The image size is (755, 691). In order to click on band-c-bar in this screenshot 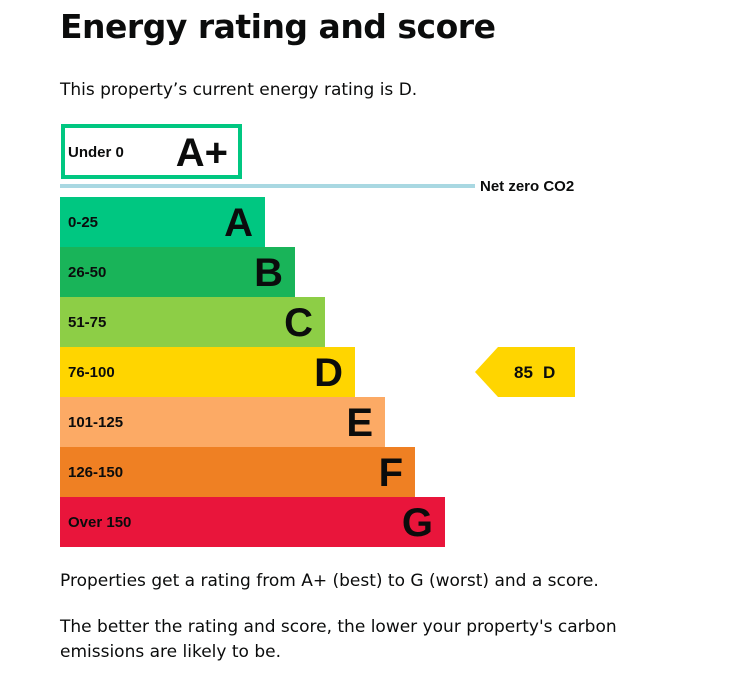, I will do `click(192, 322)`.